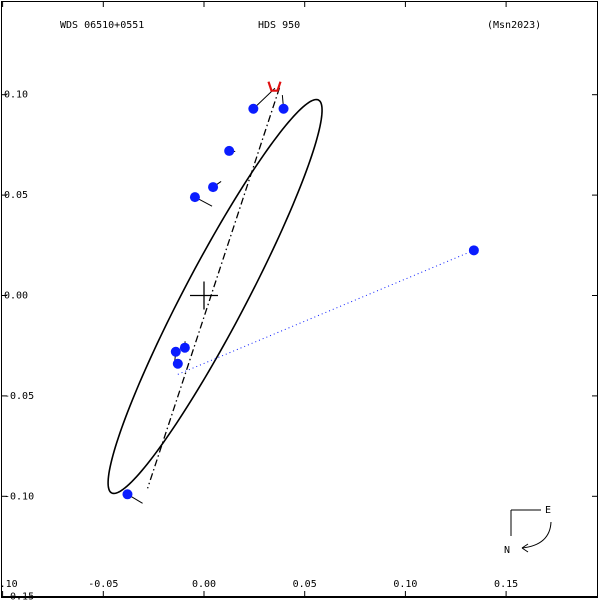 Image resolution: width=600 pixels, height=600 pixels. I want to click on rejected-observation-point, so click(473, 250).